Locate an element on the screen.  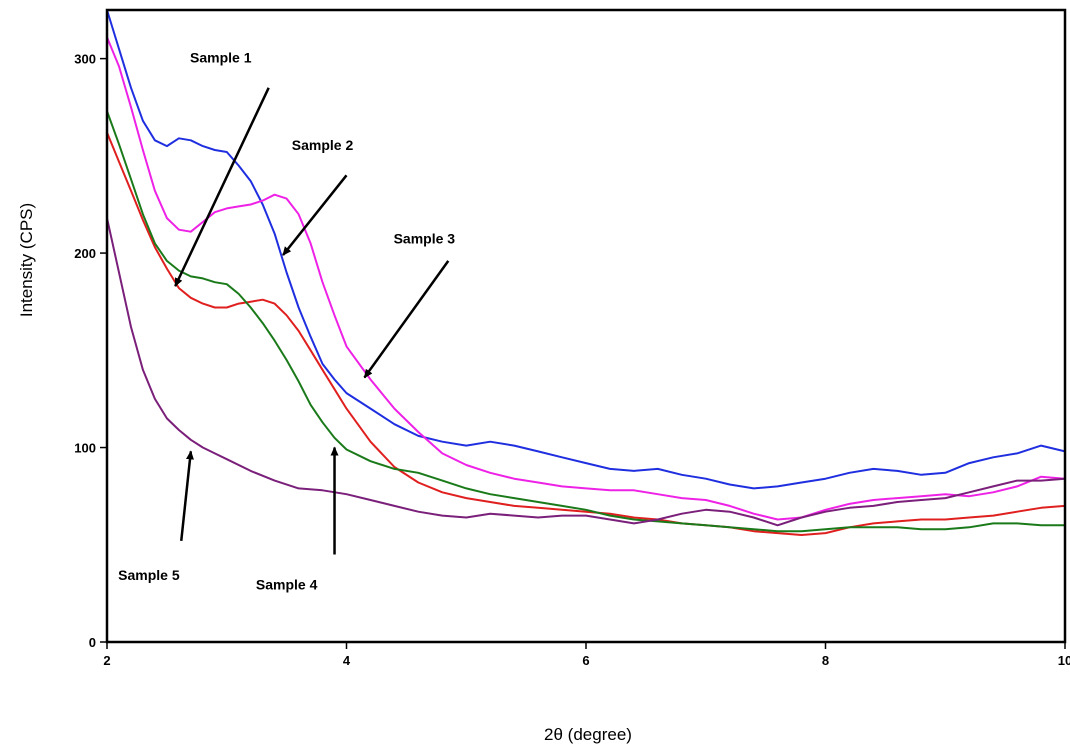
y-axis-title: Intensity (CPS) is located at coordinates (26, 260).